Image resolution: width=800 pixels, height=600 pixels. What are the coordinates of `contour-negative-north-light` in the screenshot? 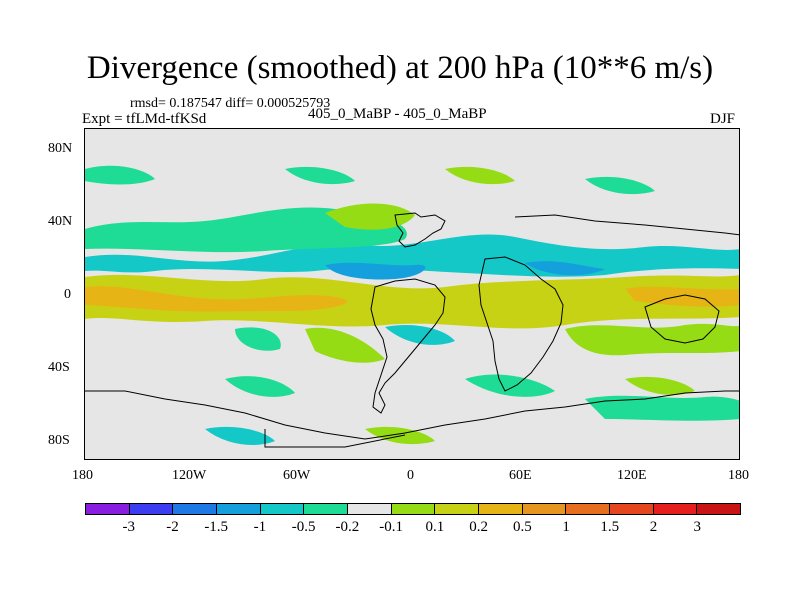 It's located at (246, 230).